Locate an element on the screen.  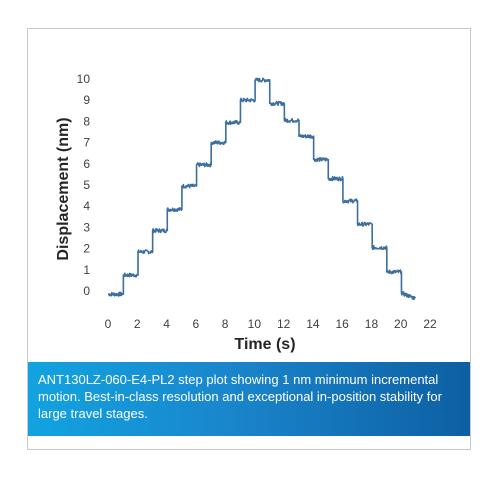
y-tick-label: 8 is located at coordinates (86, 121).